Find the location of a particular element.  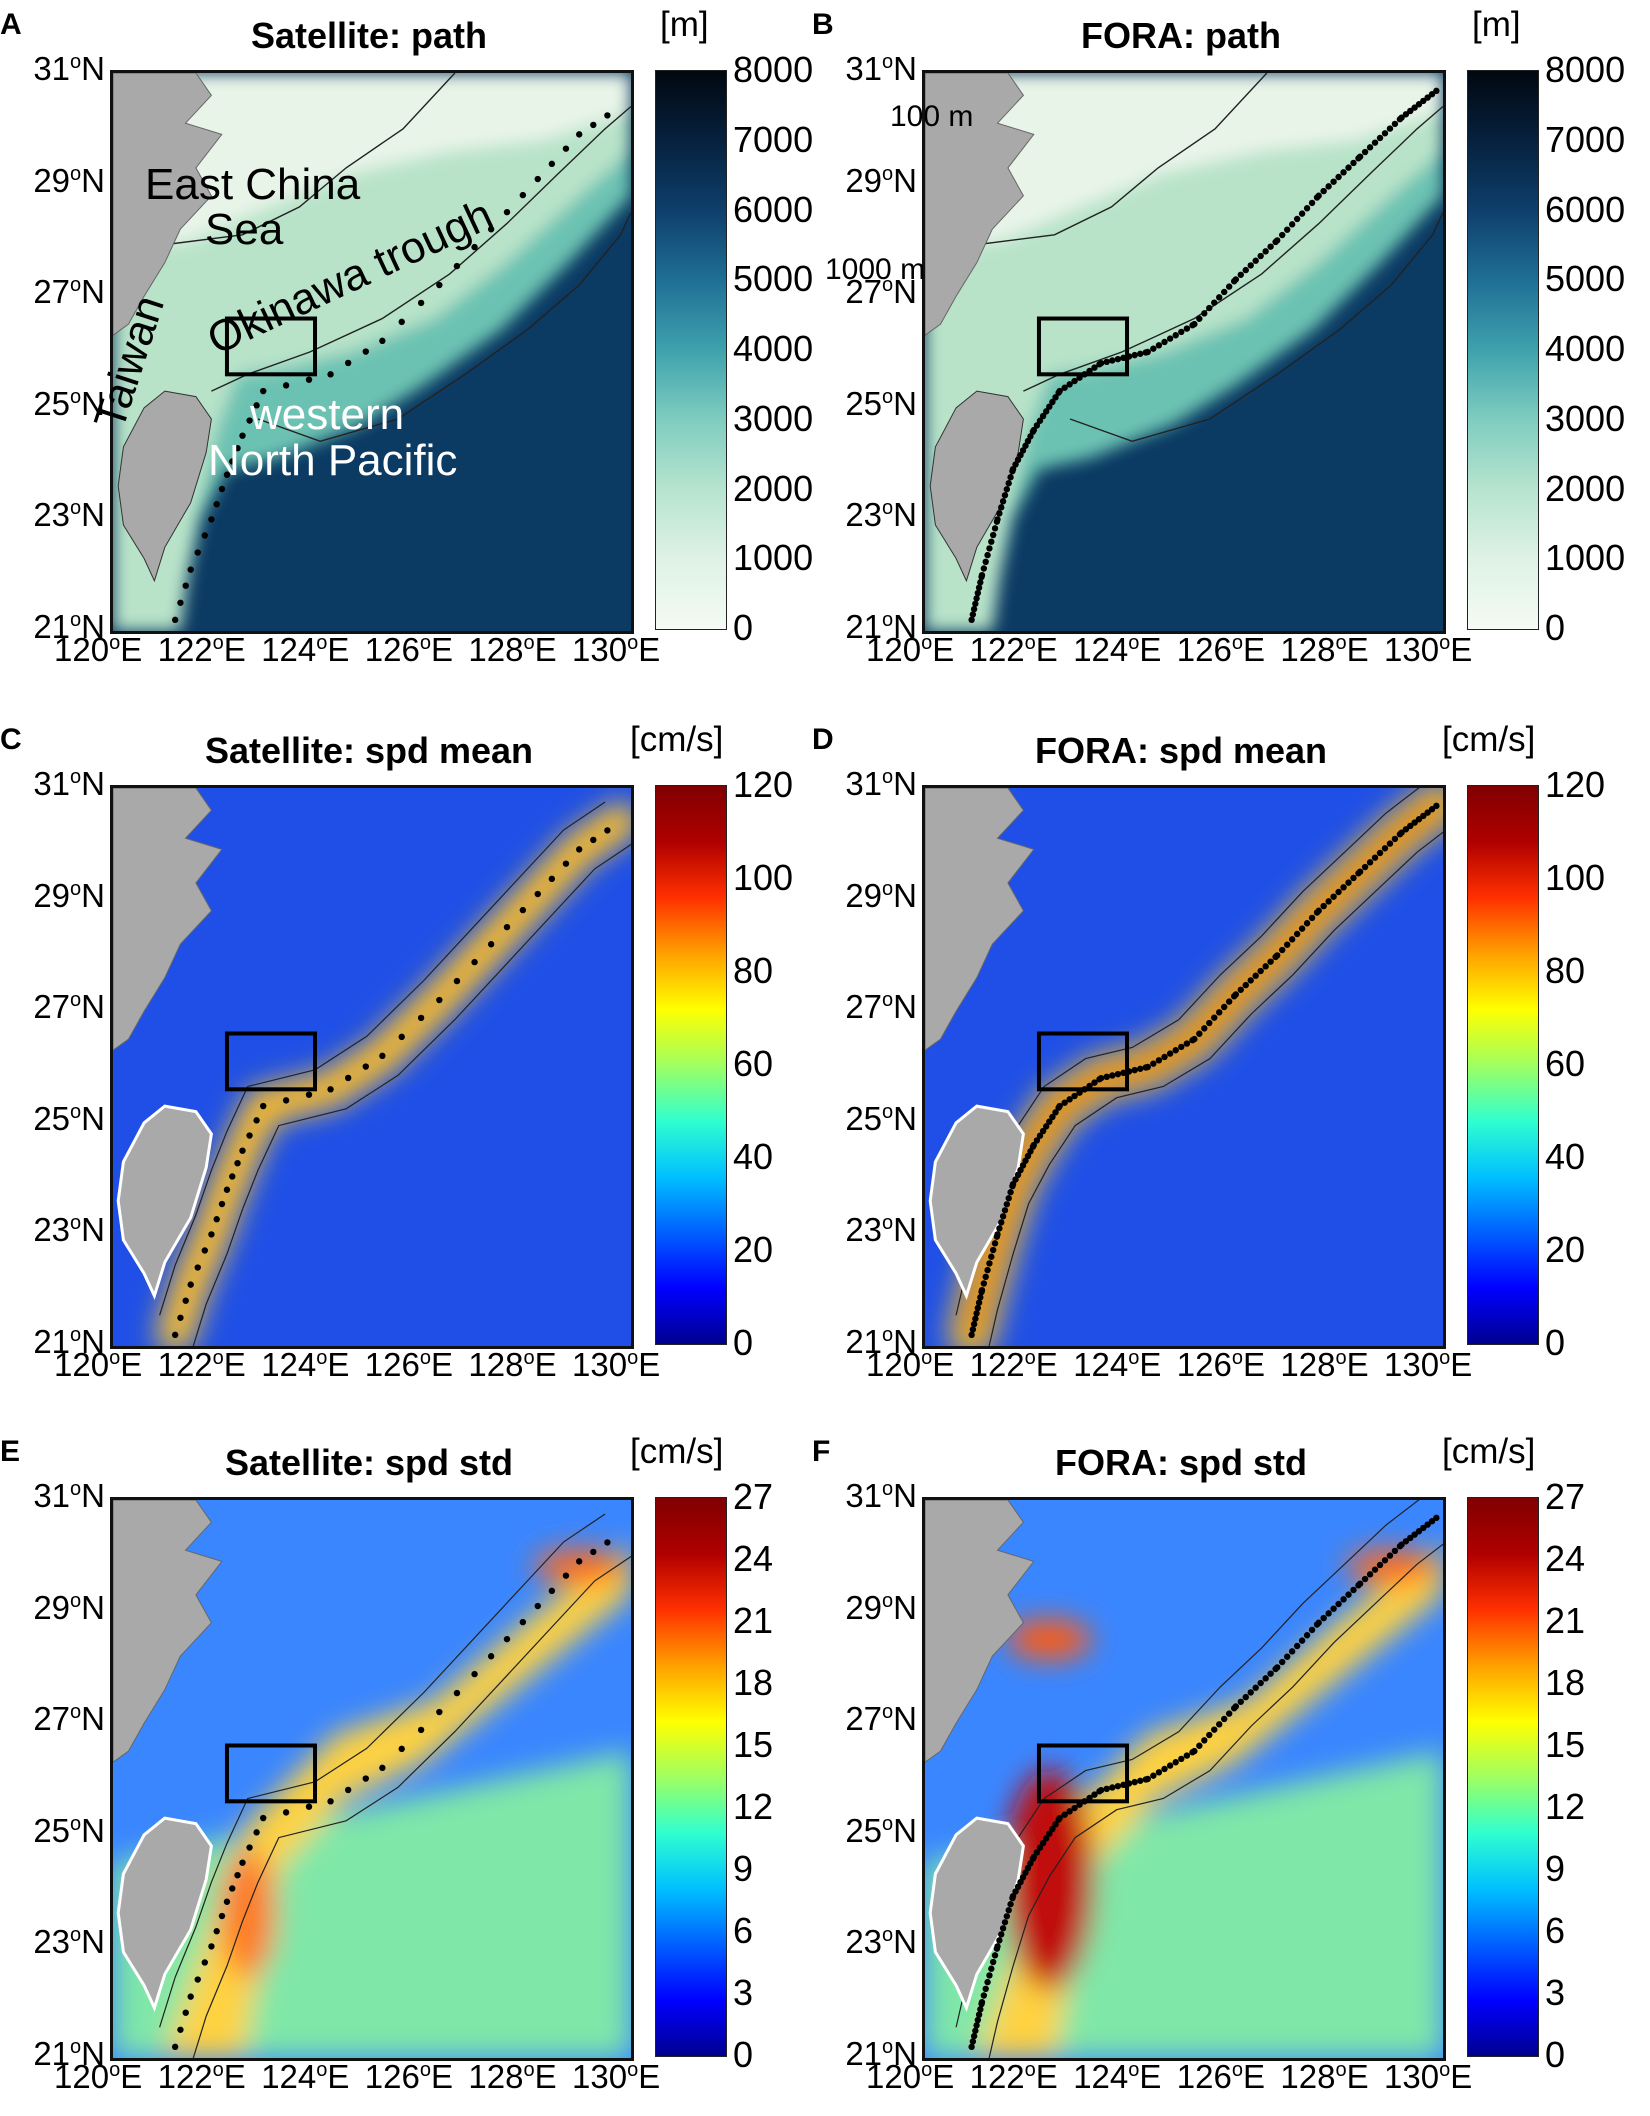

colorbar is located at coordinates (691, 1777).